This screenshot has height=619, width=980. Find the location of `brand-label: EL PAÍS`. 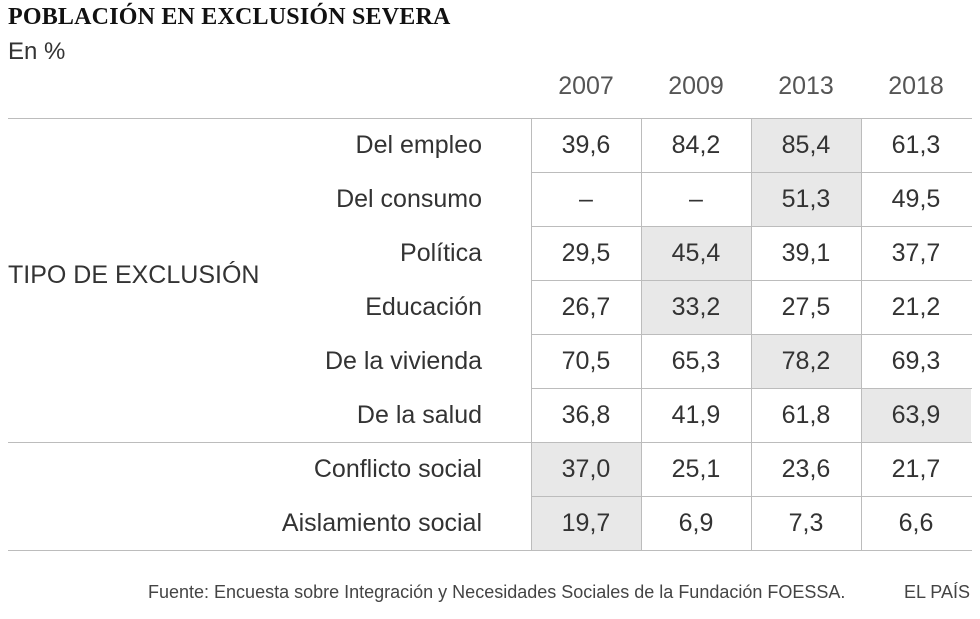

brand-label: EL PAÍS is located at coordinates (936, 592).